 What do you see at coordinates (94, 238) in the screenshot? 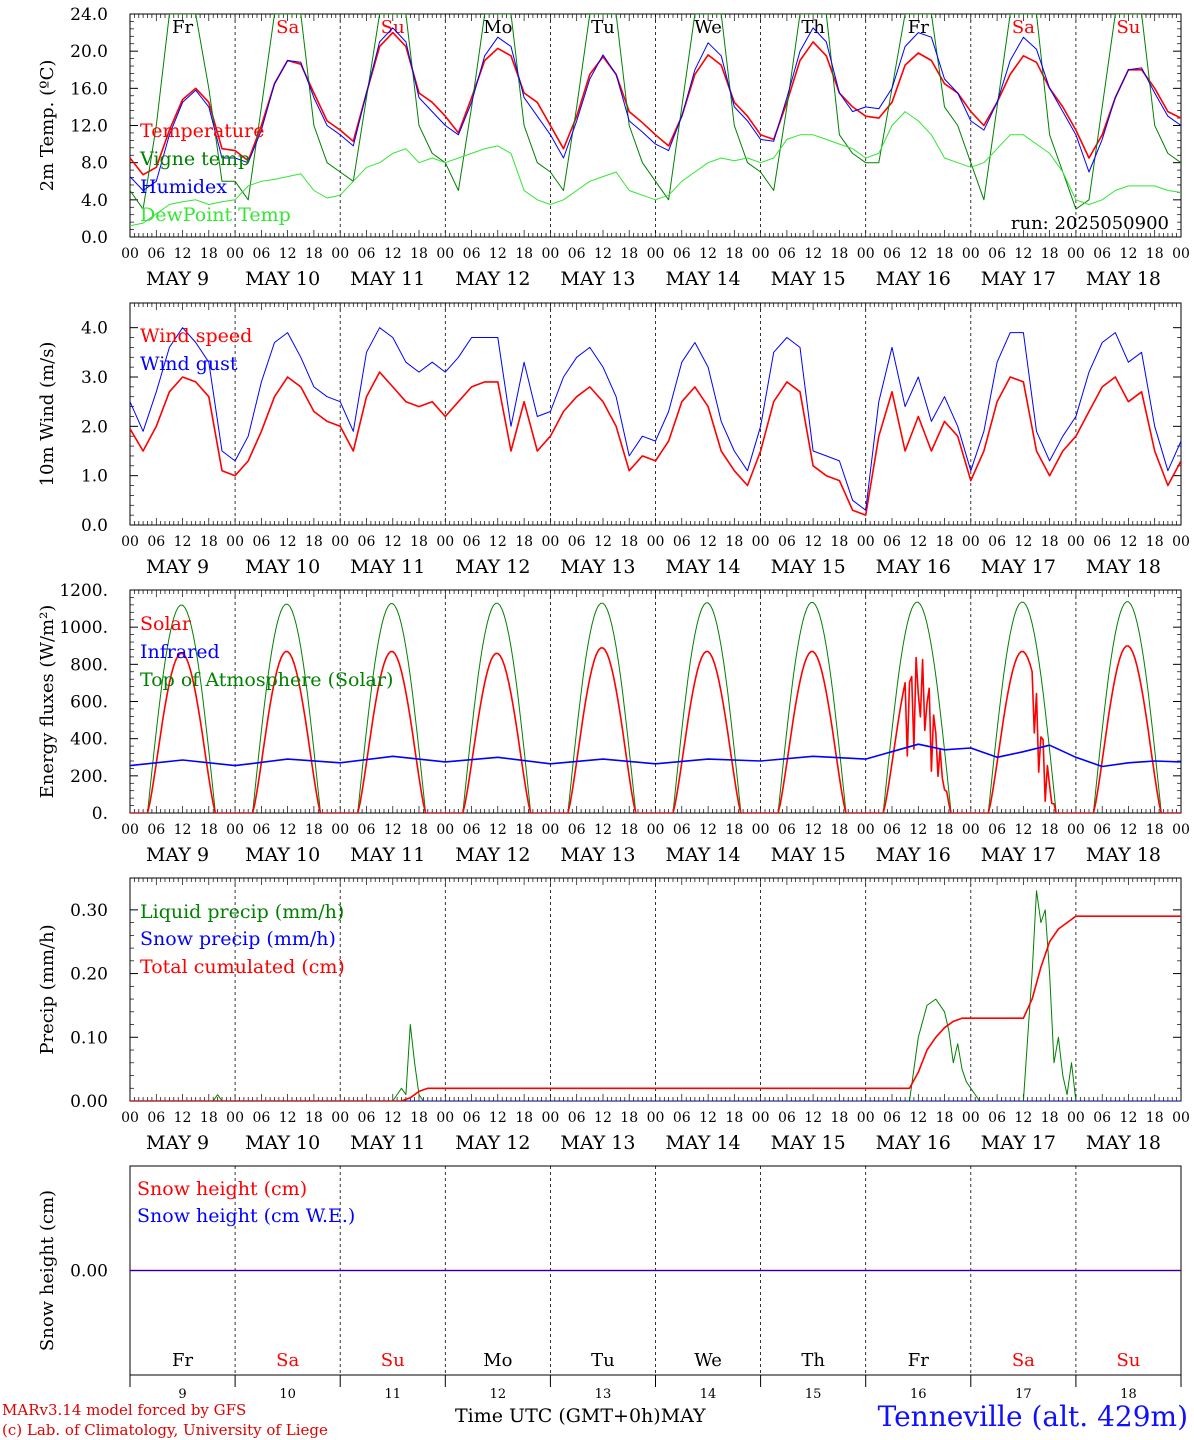
I see `y-tick-label: 0.0` at bounding box center [94, 238].